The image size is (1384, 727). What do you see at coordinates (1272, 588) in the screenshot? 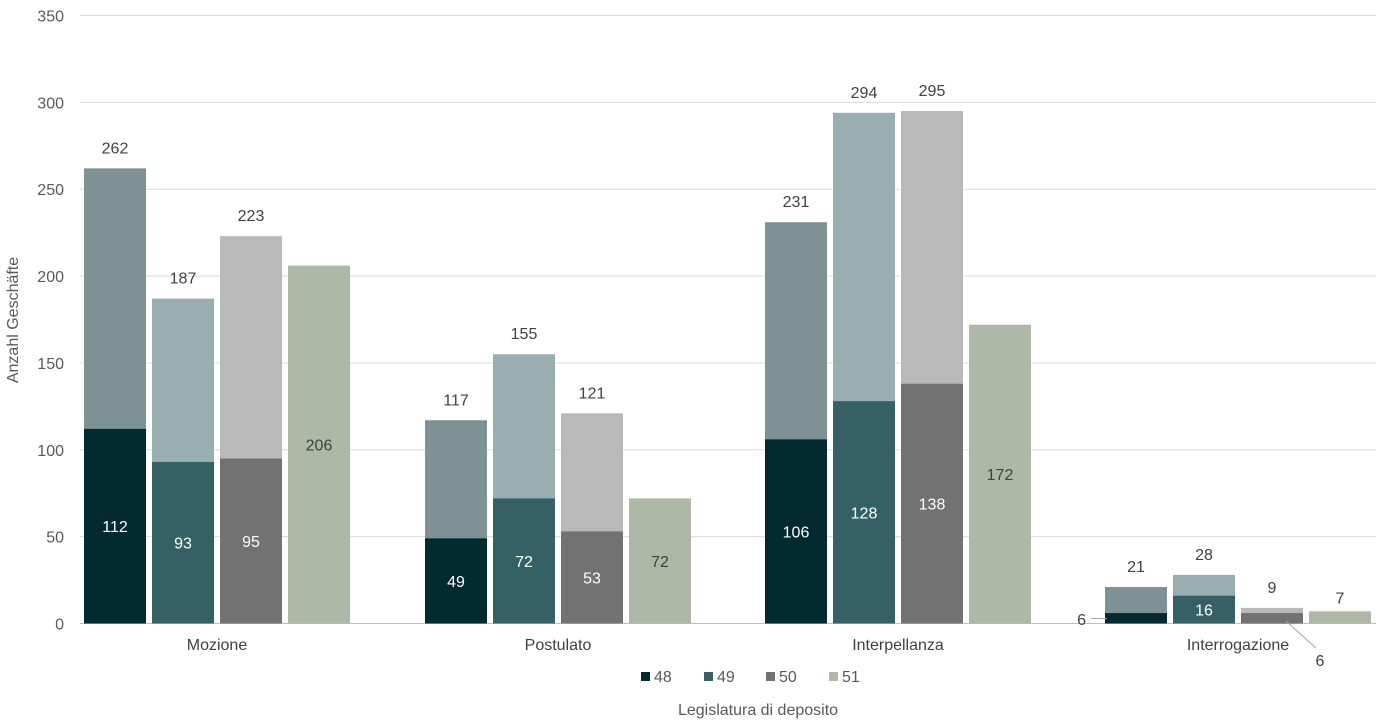
I see `data-label-total: 9` at bounding box center [1272, 588].